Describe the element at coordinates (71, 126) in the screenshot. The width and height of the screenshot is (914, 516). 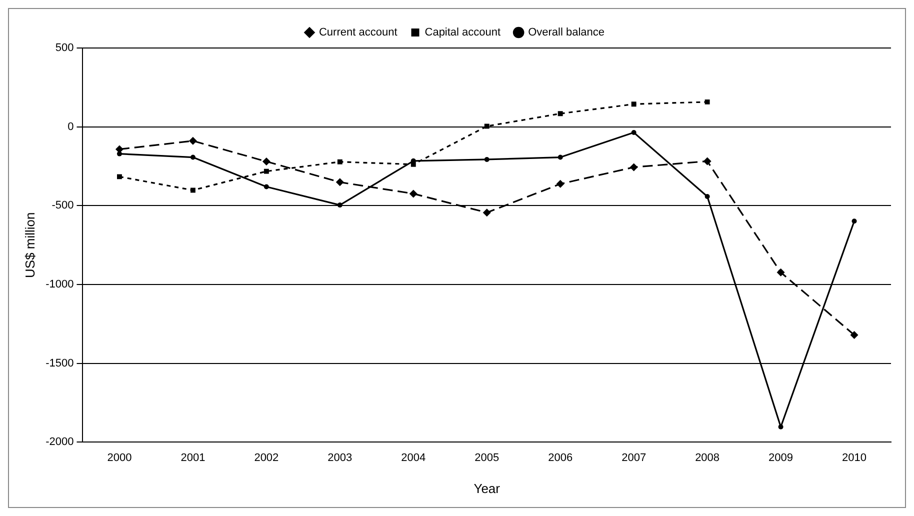
I see `y-tick-label: 0` at that location.